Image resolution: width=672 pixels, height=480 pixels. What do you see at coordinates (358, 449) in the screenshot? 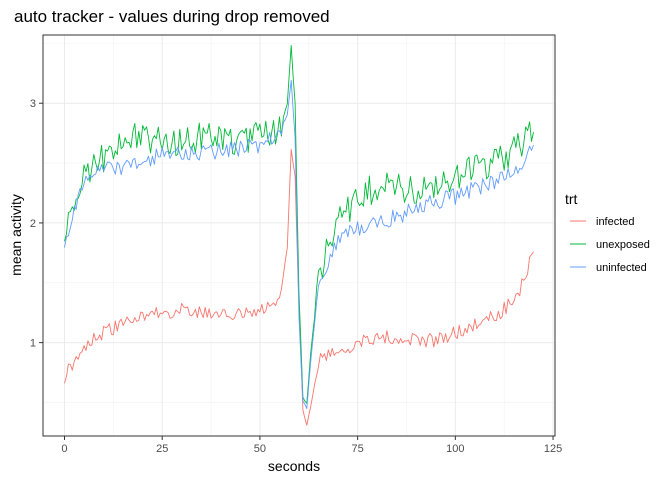
I see `x-tick-label: 75` at bounding box center [358, 449].